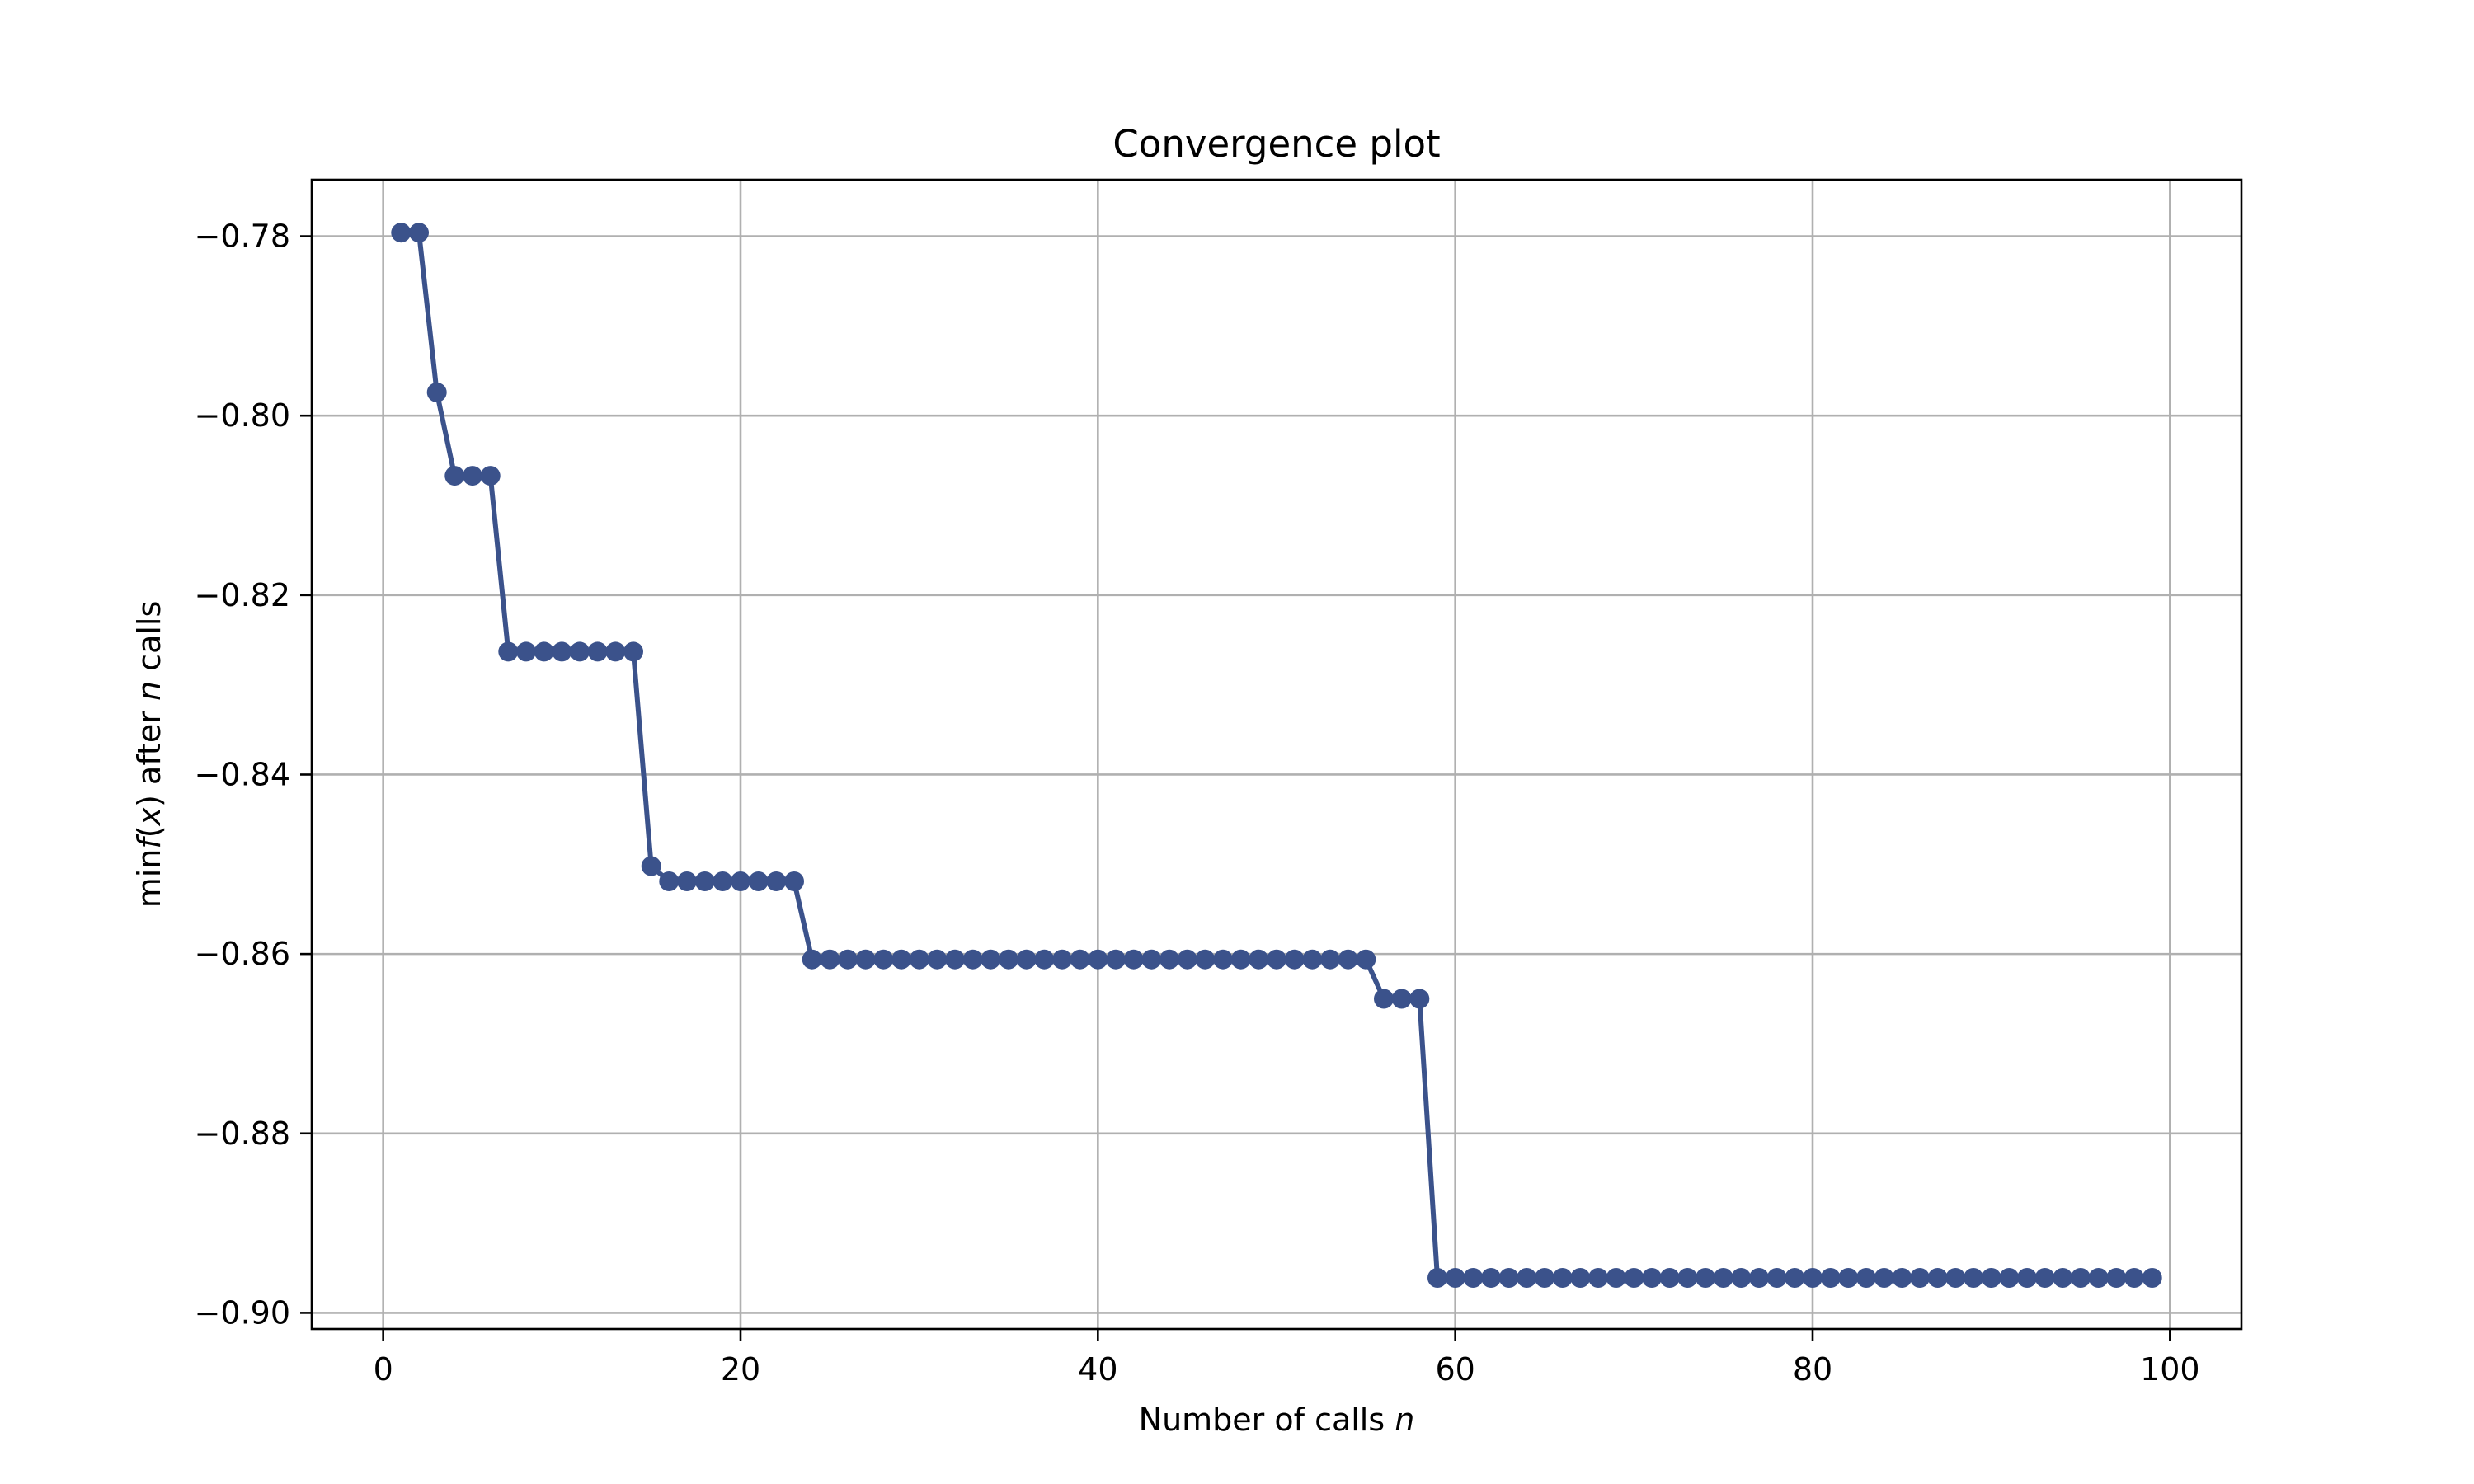 The width and height of the screenshot is (2474, 1484). I want to click on chart-title: Convergence plot, so click(1276, 144).